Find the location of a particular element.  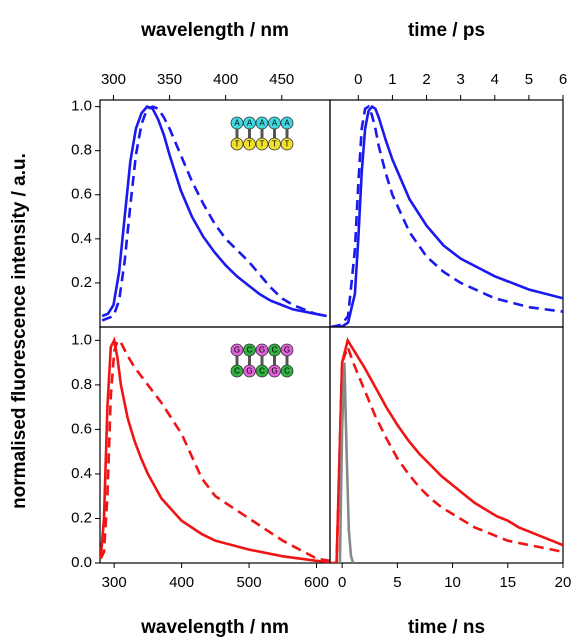

x-tick-label: 450 is located at coordinates (281, 79).